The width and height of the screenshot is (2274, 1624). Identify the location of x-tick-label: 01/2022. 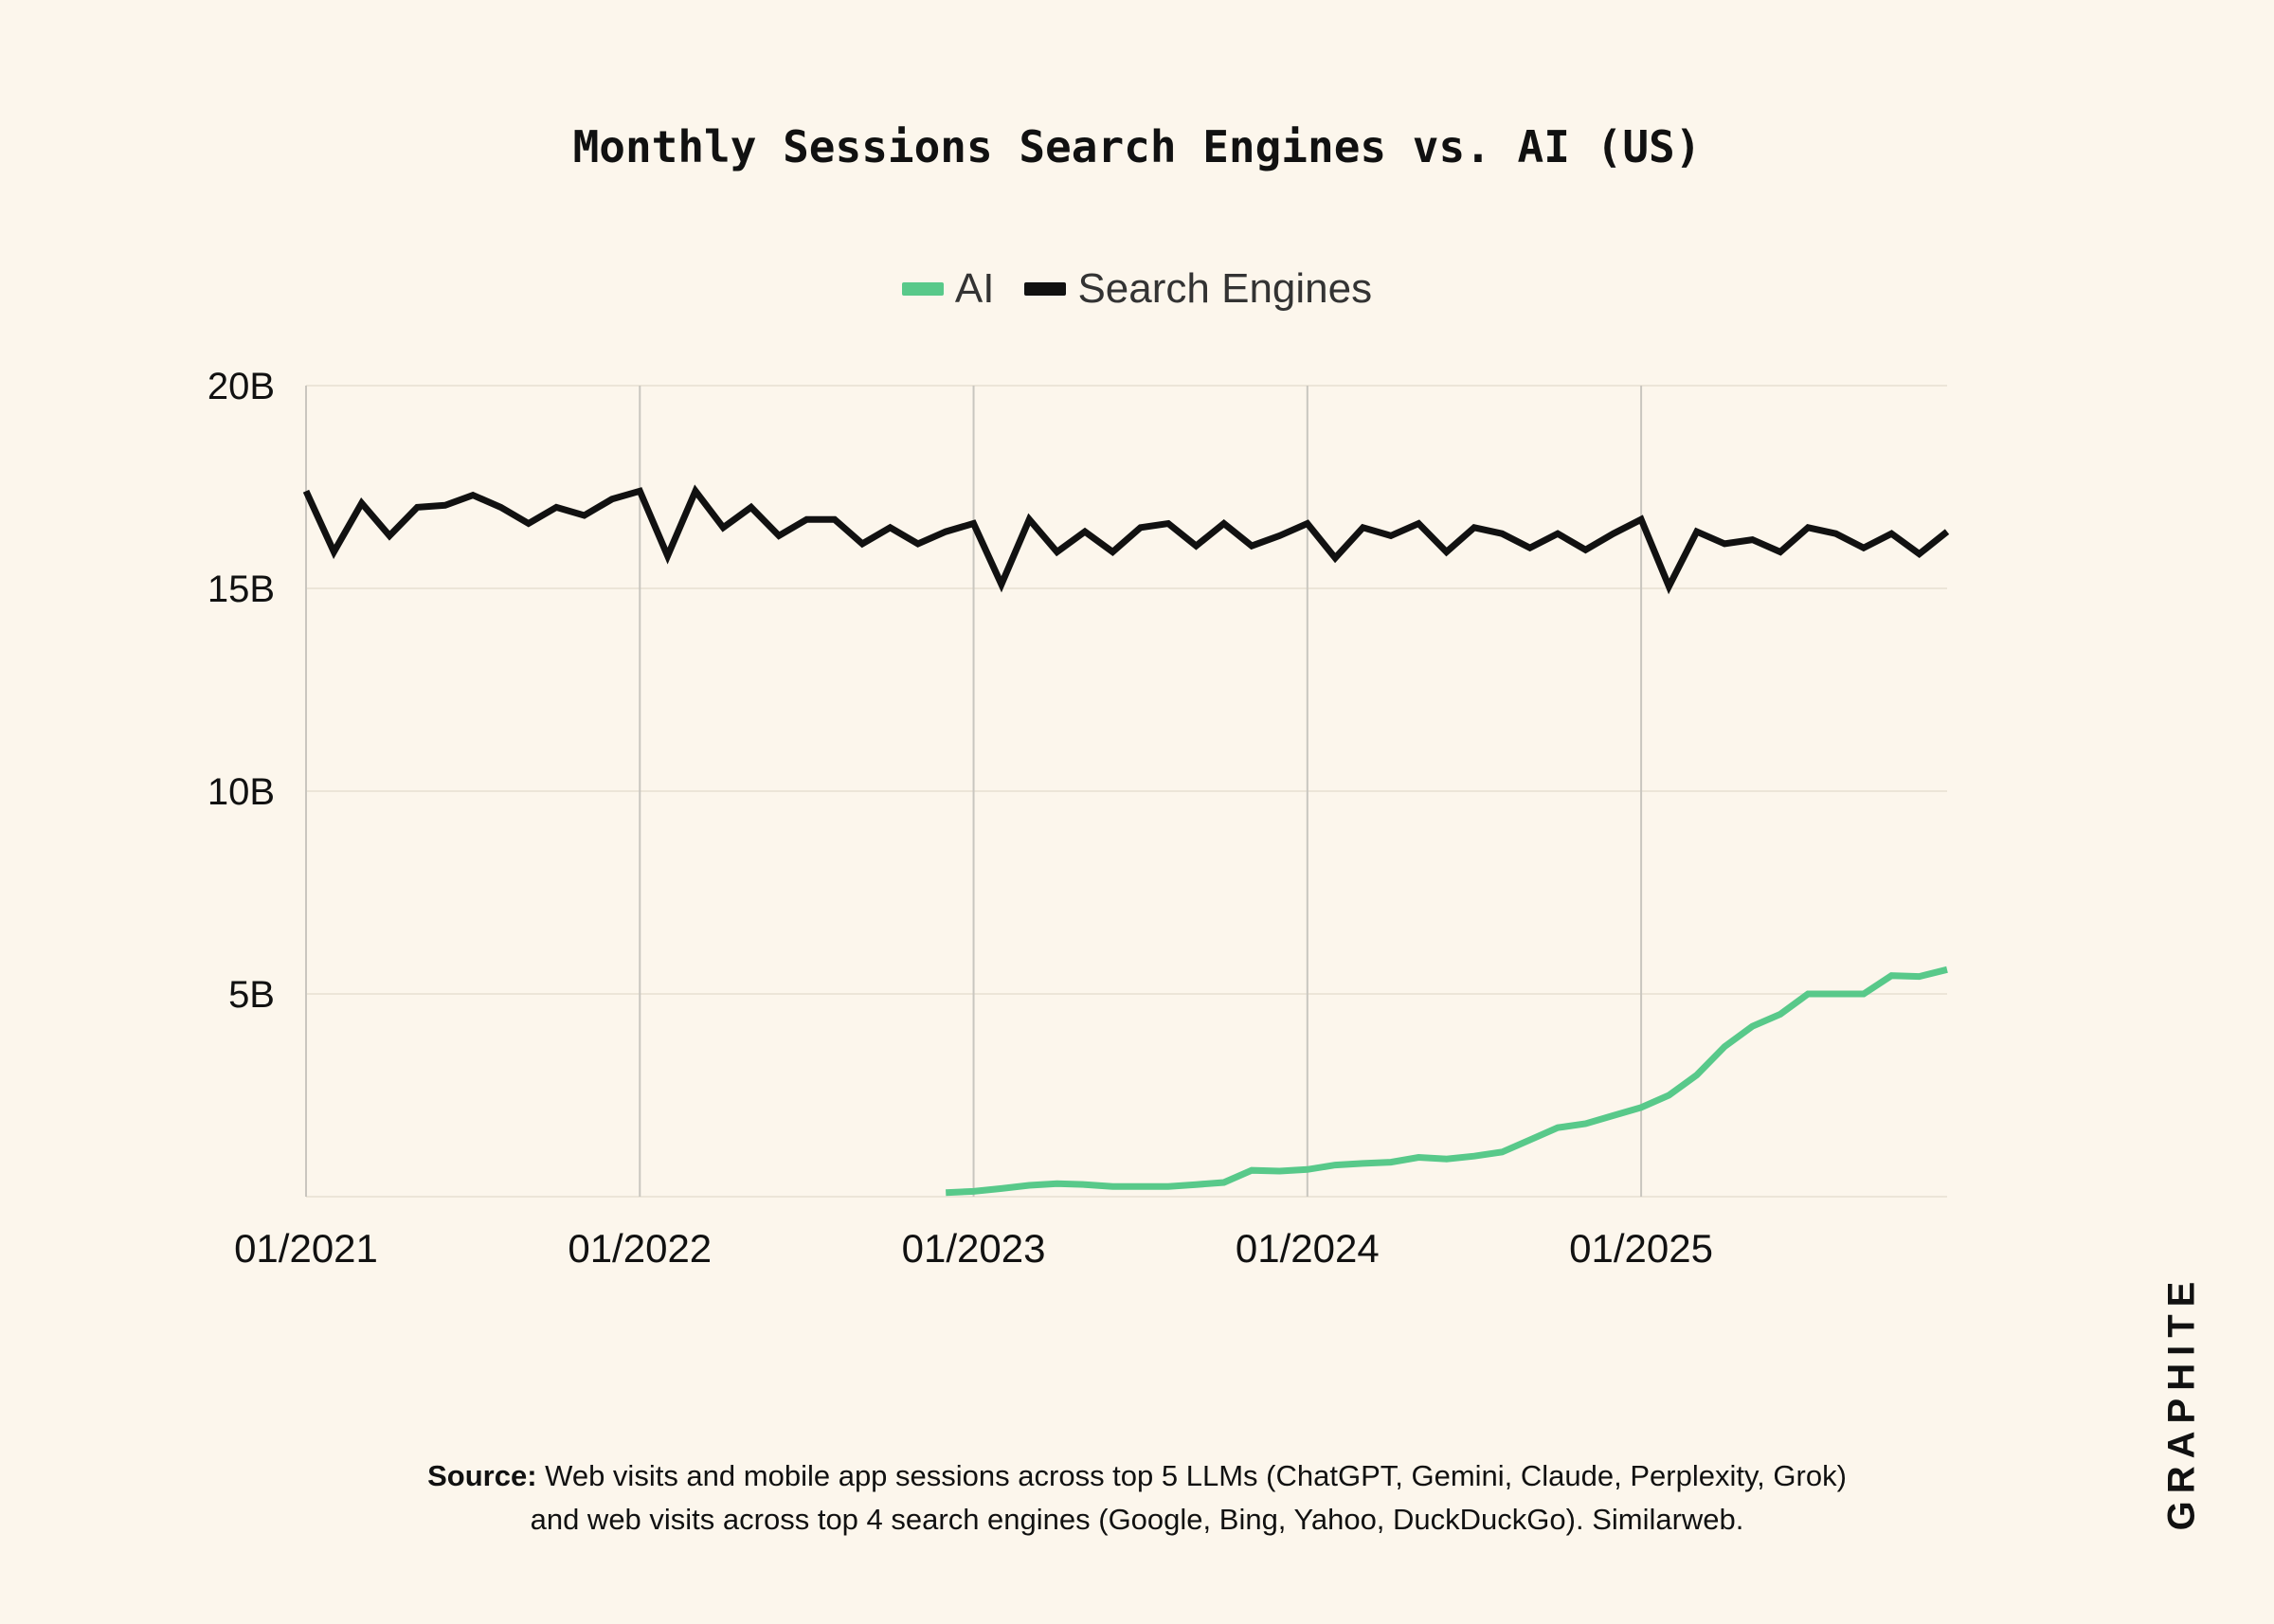
(640, 1248).